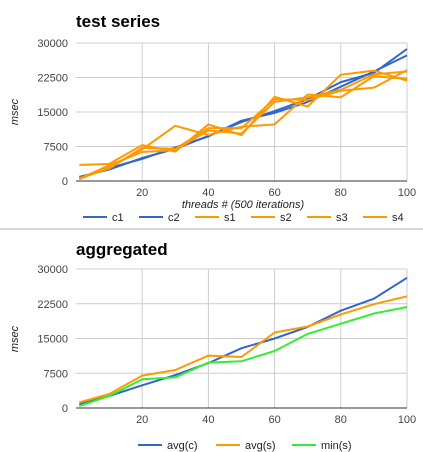  Describe the element at coordinates (398, 218) in the screenshot. I see `legend-label: s4` at that location.